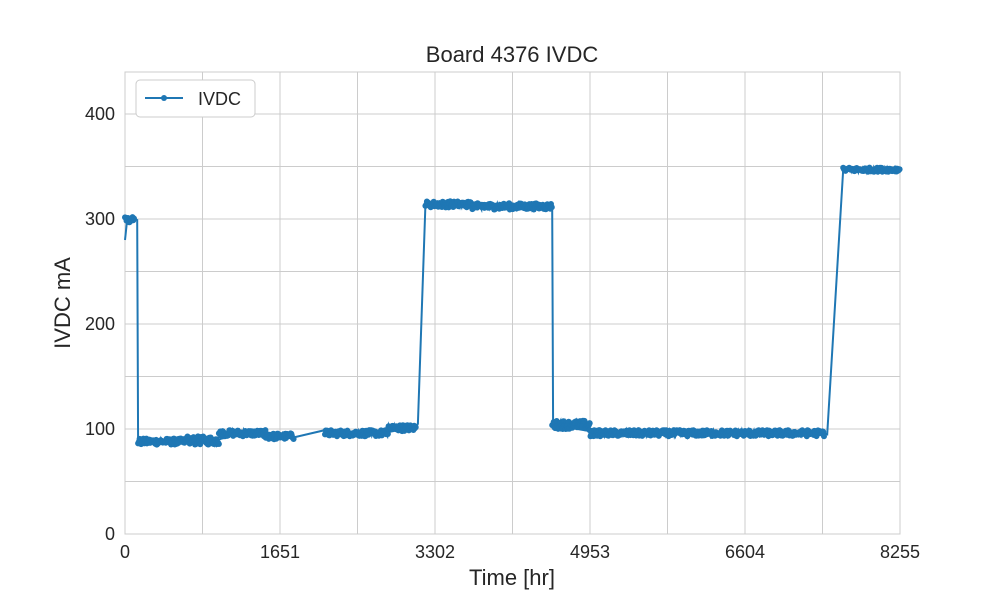 The width and height of the screenshot is (1000, 605). Describe the element at coordinates (745, 552) in the screenshot. I see `x-tick-label: 6604` at that location.